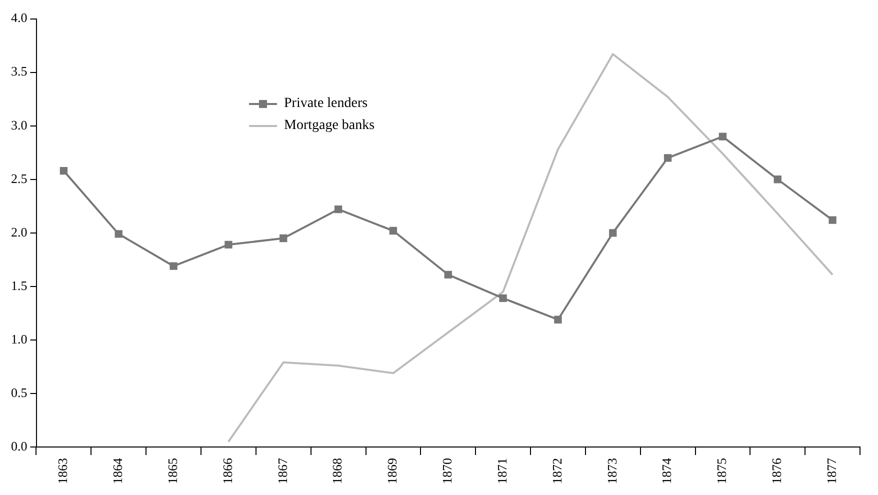 The image size is (878, 495). What do you see at coordinates (392, 471) in the screenshot?
I see `x-tick-label: 1869` at bounding box center [392, 471].